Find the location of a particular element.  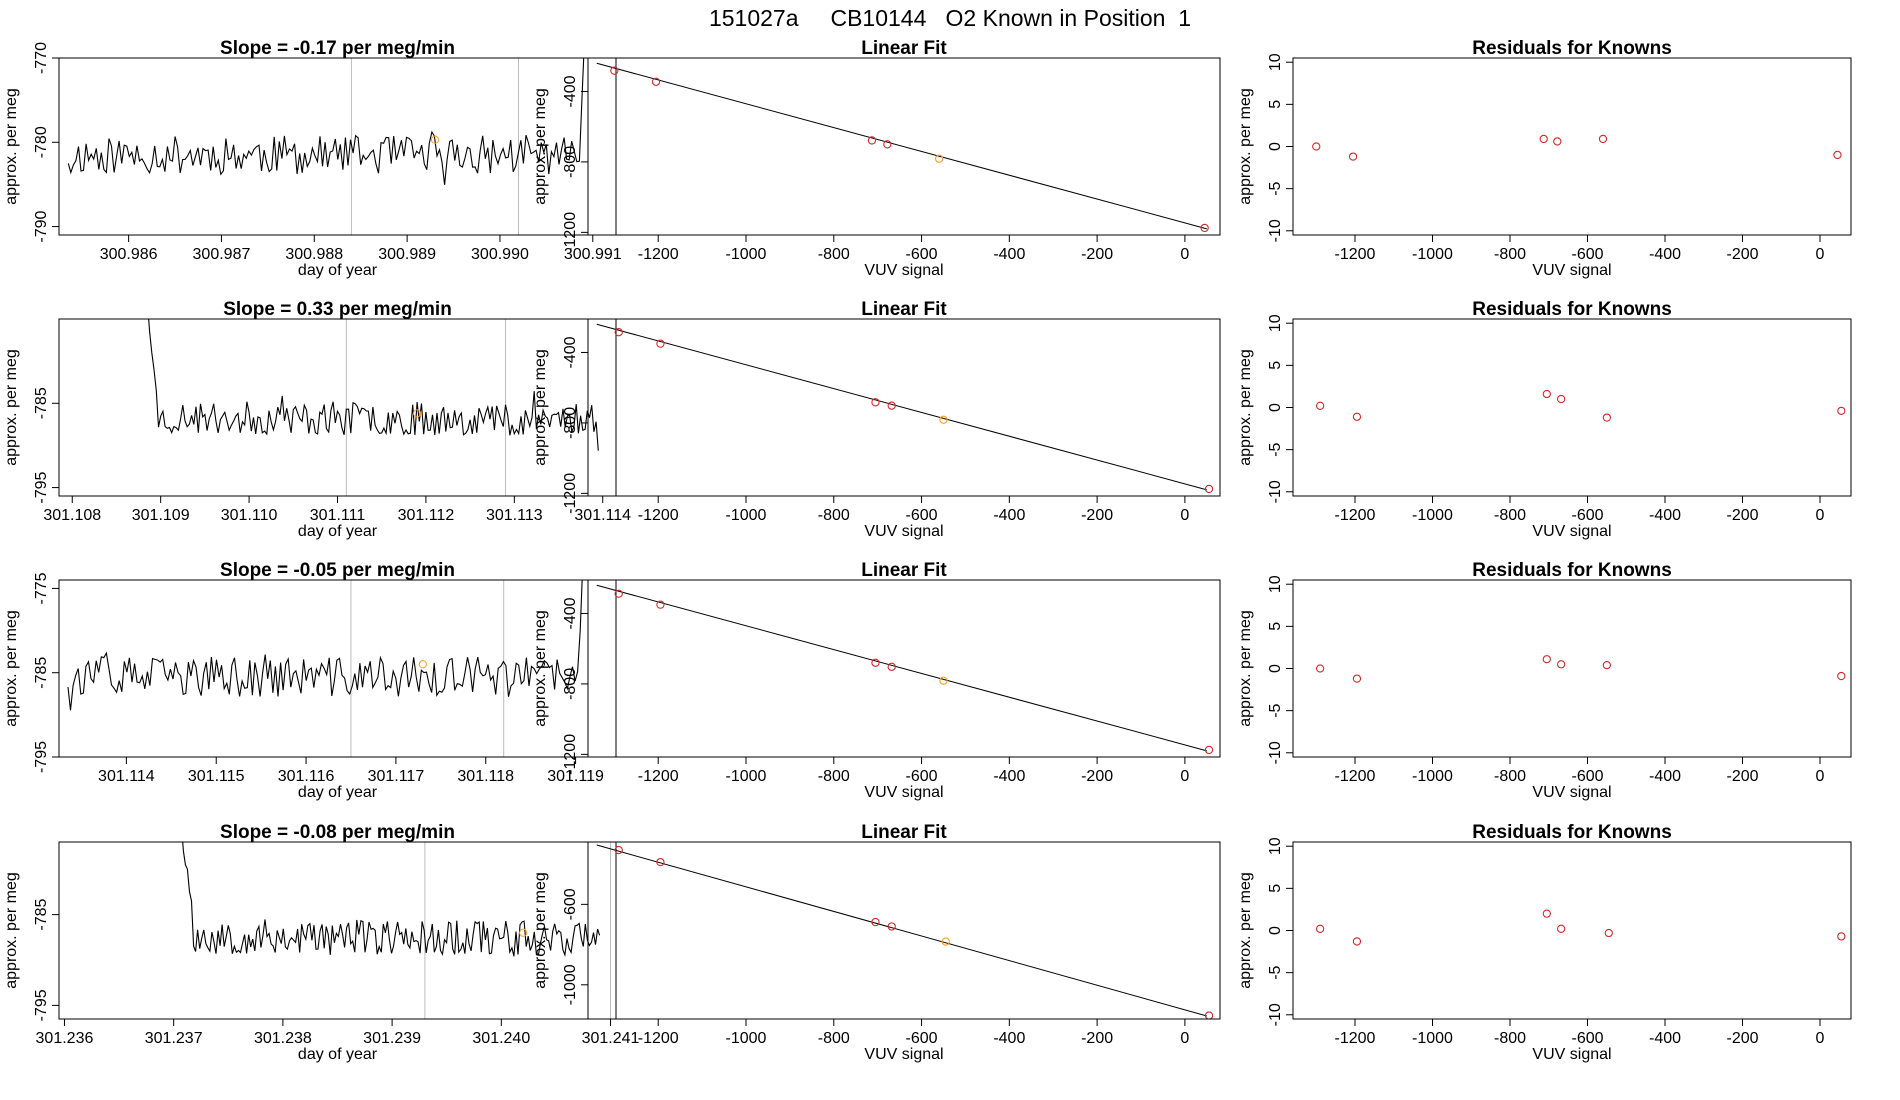

x-tick-label: 300.991 is located at coordinates (593, 254).